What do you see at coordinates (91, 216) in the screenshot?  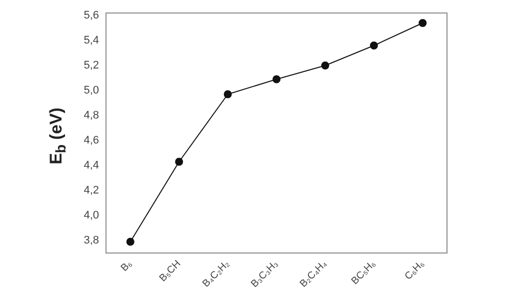 I see `y-tick-label: 4,0` at bounding box center [91, 216].